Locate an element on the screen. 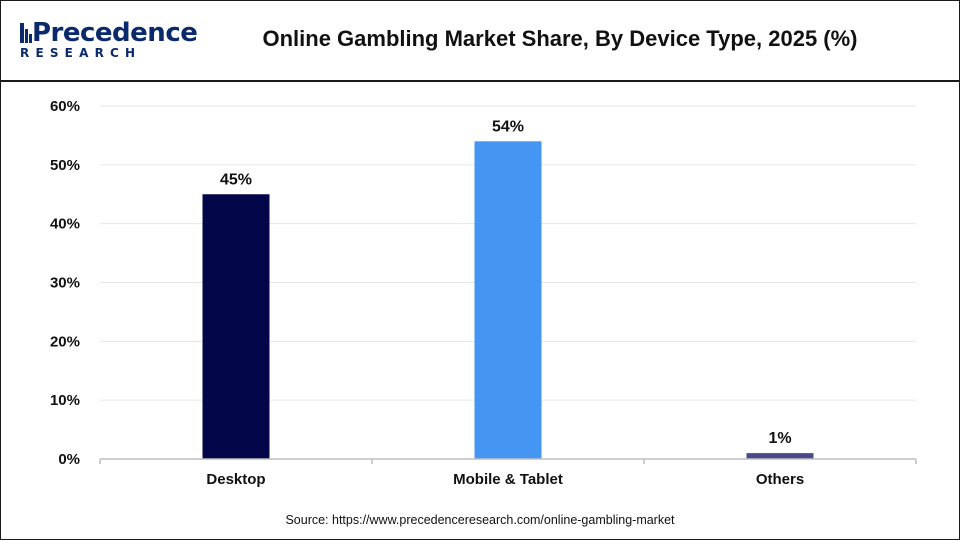 The image size is (960, 540). y-tick-label: 30% is located at coordinates (65, 283).